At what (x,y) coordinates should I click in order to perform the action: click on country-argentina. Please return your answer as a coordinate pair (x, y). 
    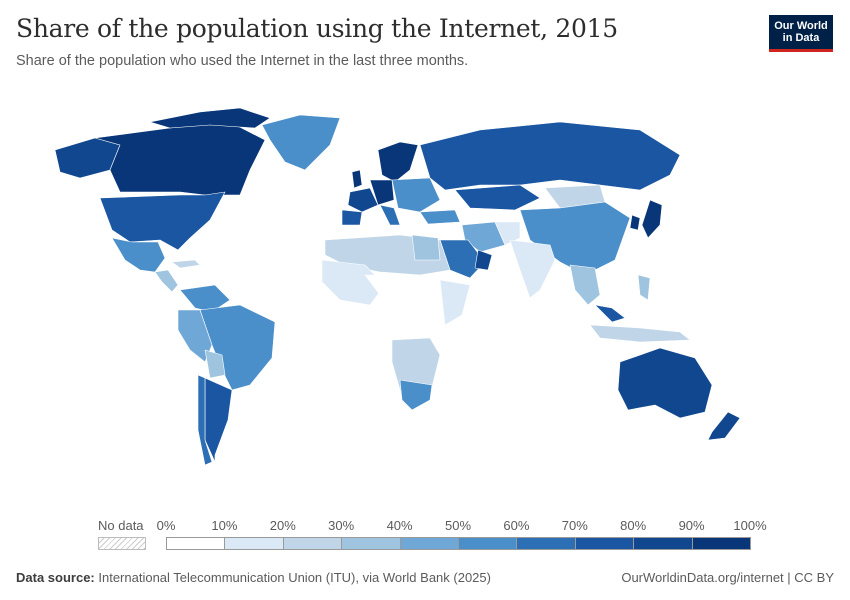
    Looking at the image, I should click on (218, 420).